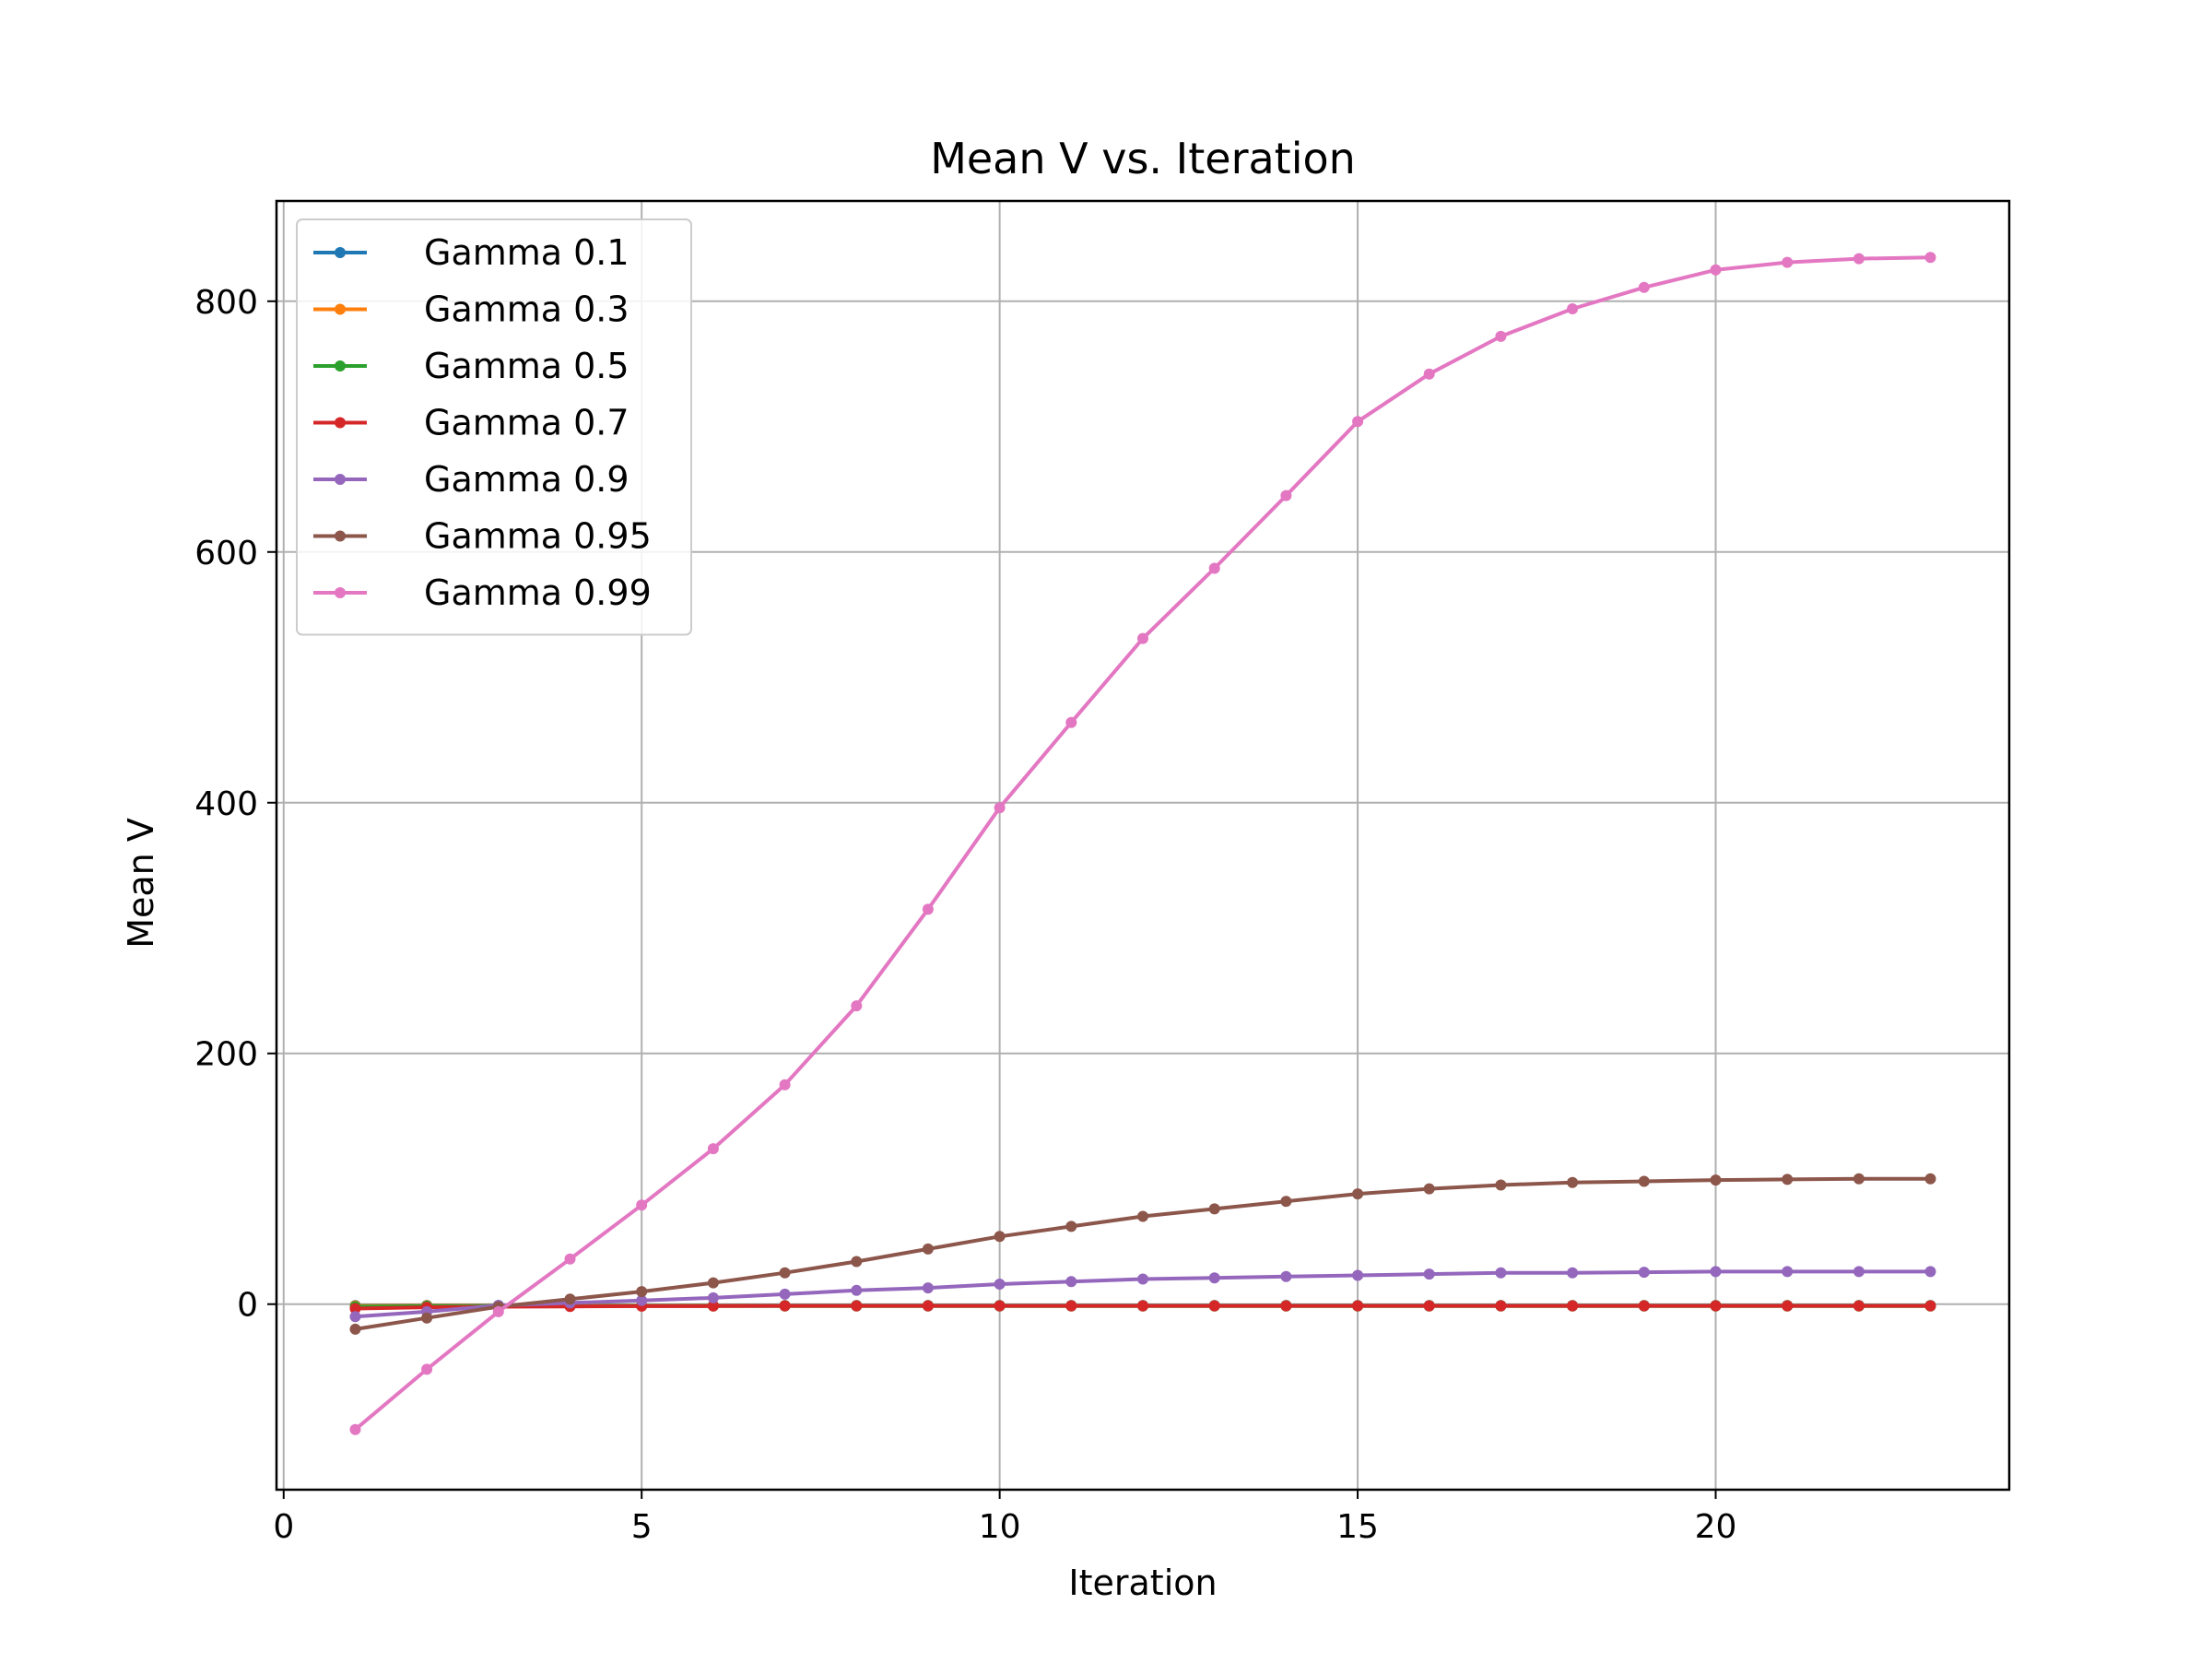 This screenshot has width=2212, height=1663. I want to click on legend-label: Gamma 0.1, so click(526, 252).